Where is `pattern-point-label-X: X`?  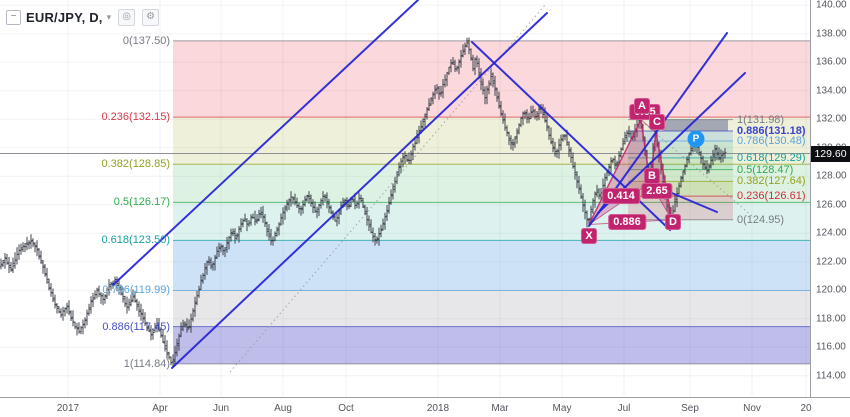 pattern-point-label-X: X is located at coordinates (589, 236).